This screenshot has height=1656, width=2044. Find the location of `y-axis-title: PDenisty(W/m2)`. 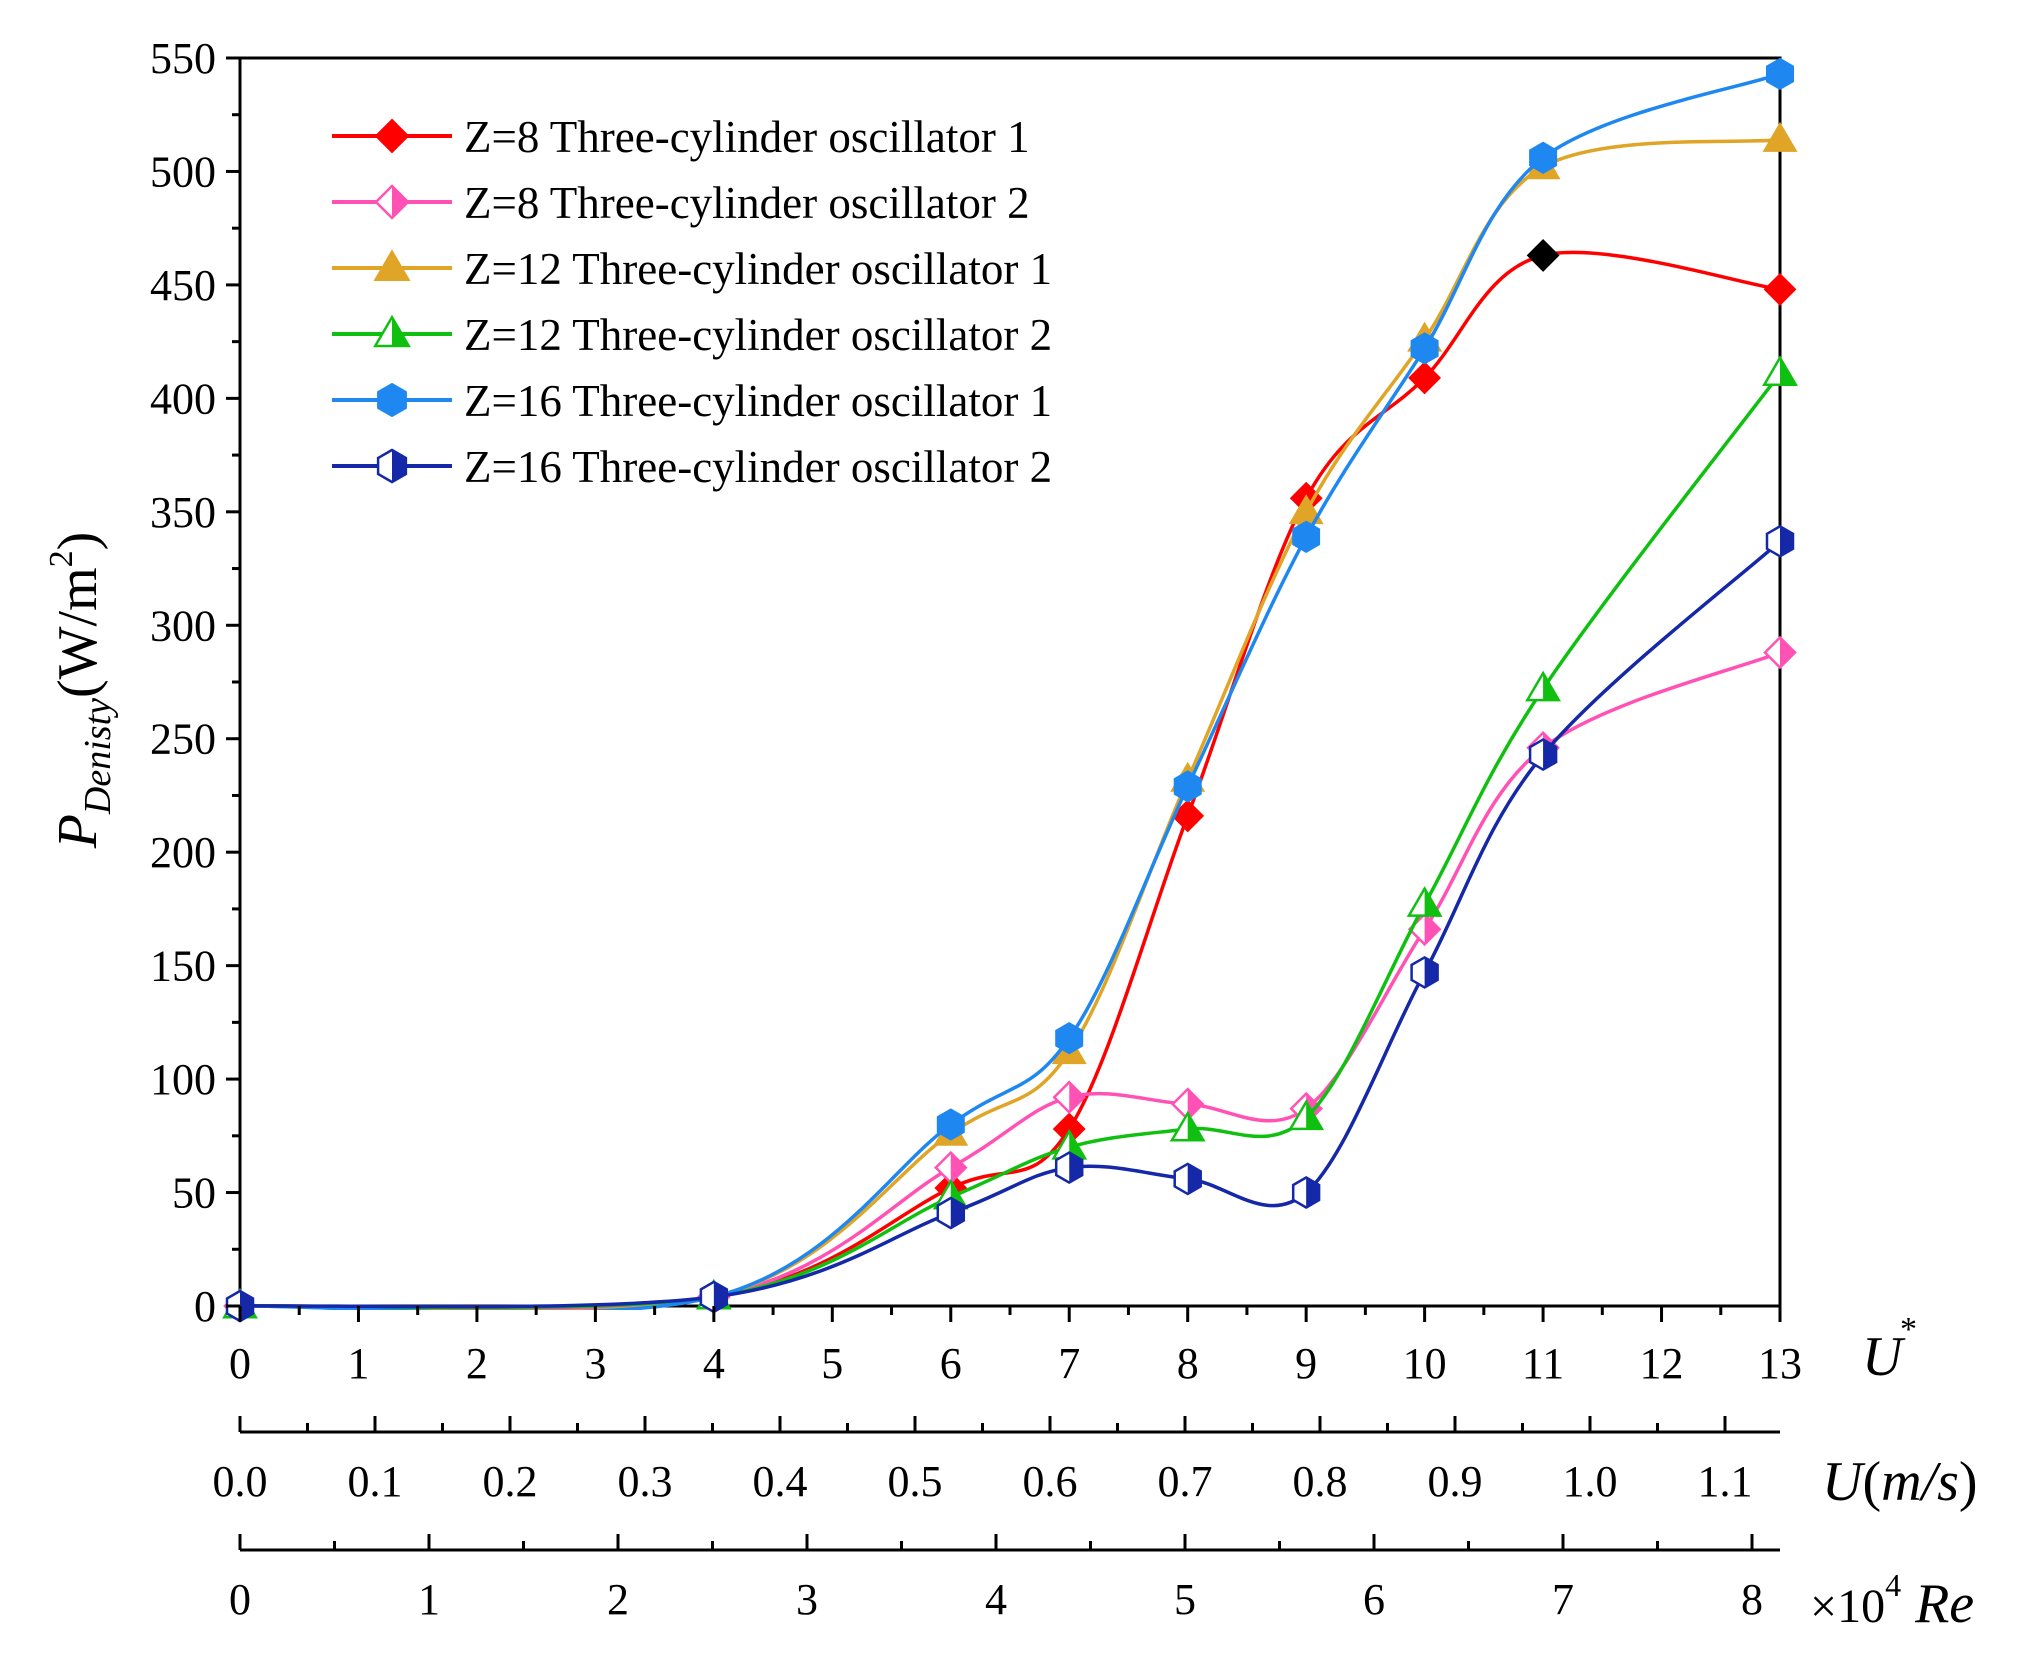

y-axis-title: PDenisty(W/m2) is located at coordinates (81, 691).